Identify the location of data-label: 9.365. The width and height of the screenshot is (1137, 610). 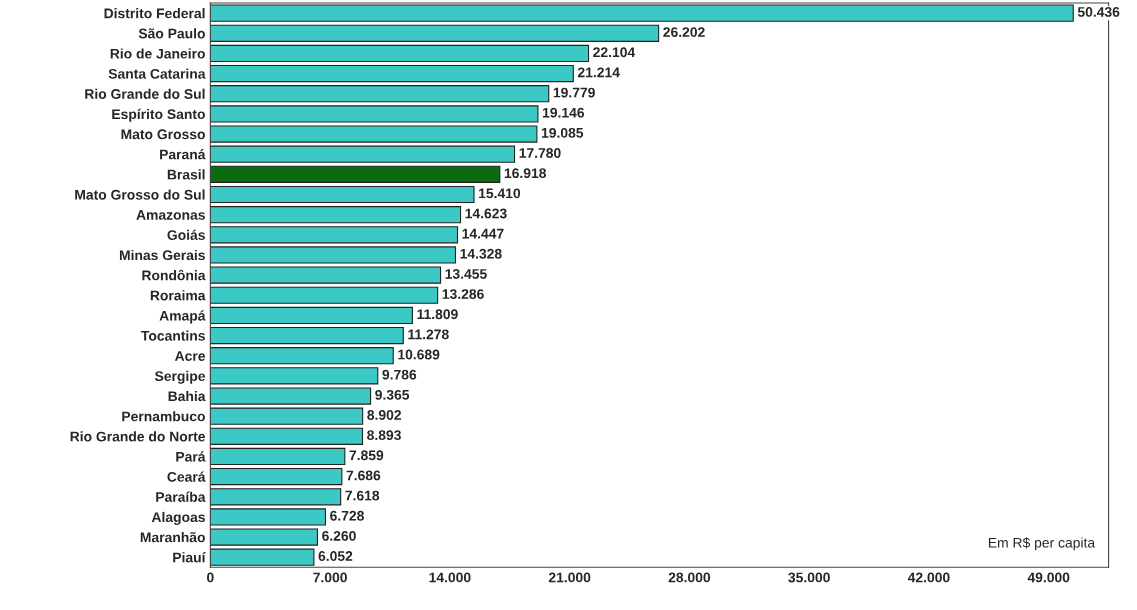
(392, 394).